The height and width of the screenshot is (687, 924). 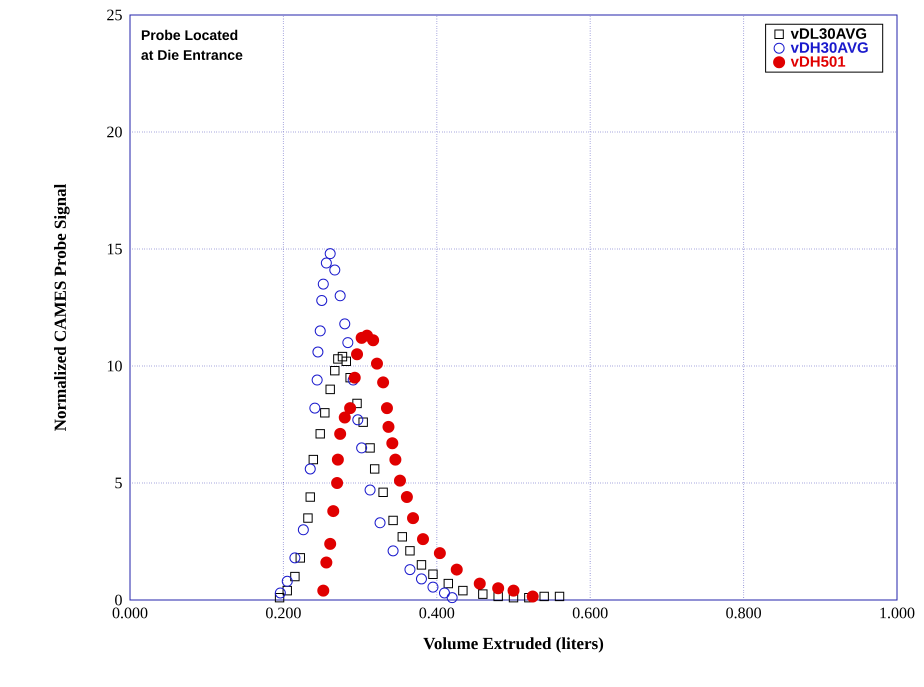 What do you see at coordinates (115, 249) in the screenshot?
I see `y-tick-label: 15` at bounding box center [115, 249].